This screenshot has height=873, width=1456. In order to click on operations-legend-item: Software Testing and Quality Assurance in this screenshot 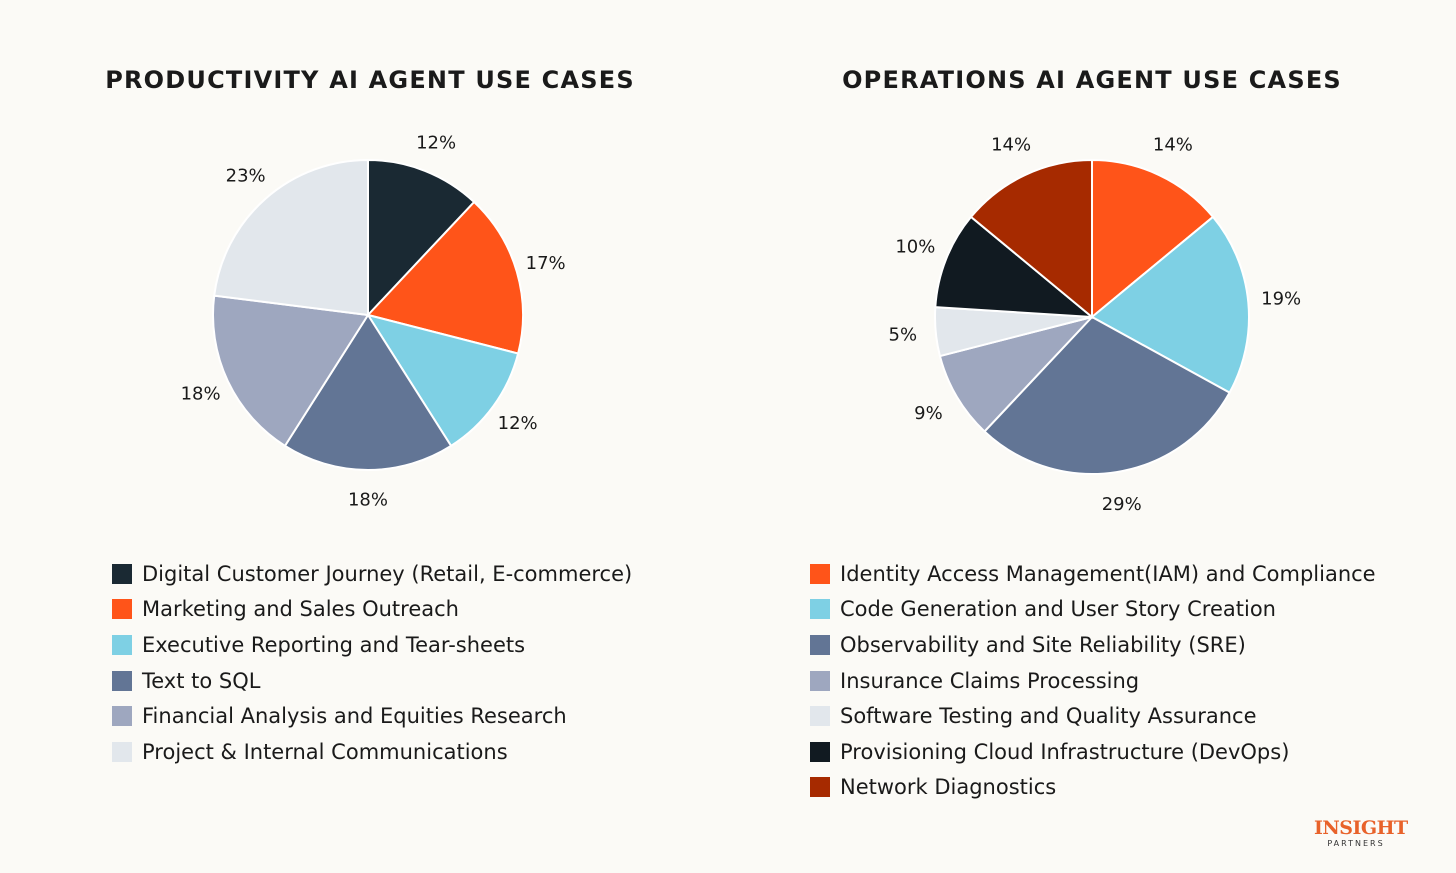, I will do `click(1093, 716)`.